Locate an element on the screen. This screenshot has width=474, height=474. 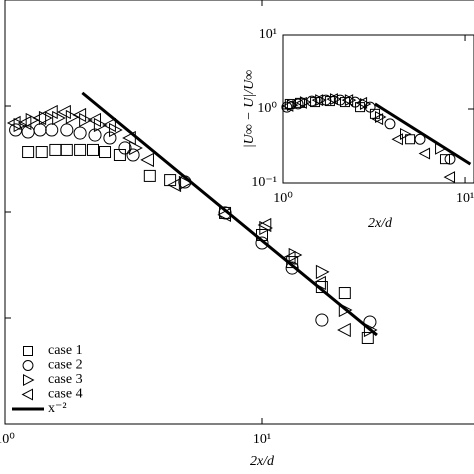
y-axis-label: |U∞ − U|/U∞ is located at coordinates (249, 109).